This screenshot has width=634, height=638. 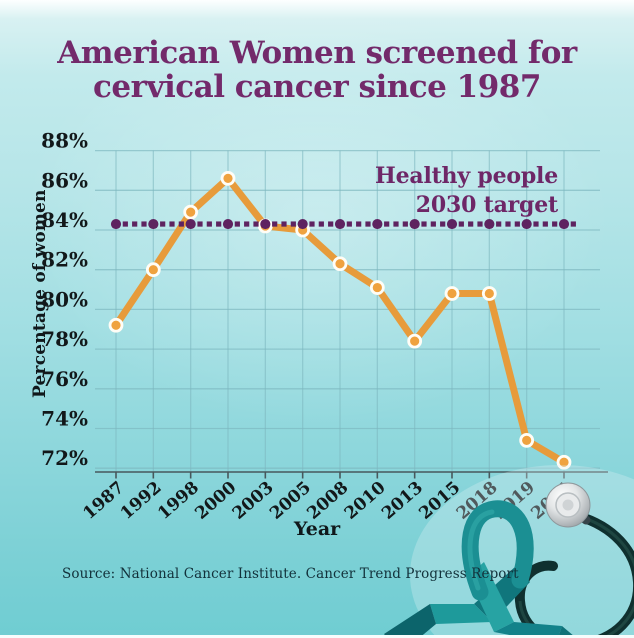 I want to click on target-label-line-2: 2030 target, so click(x=486, y=205).